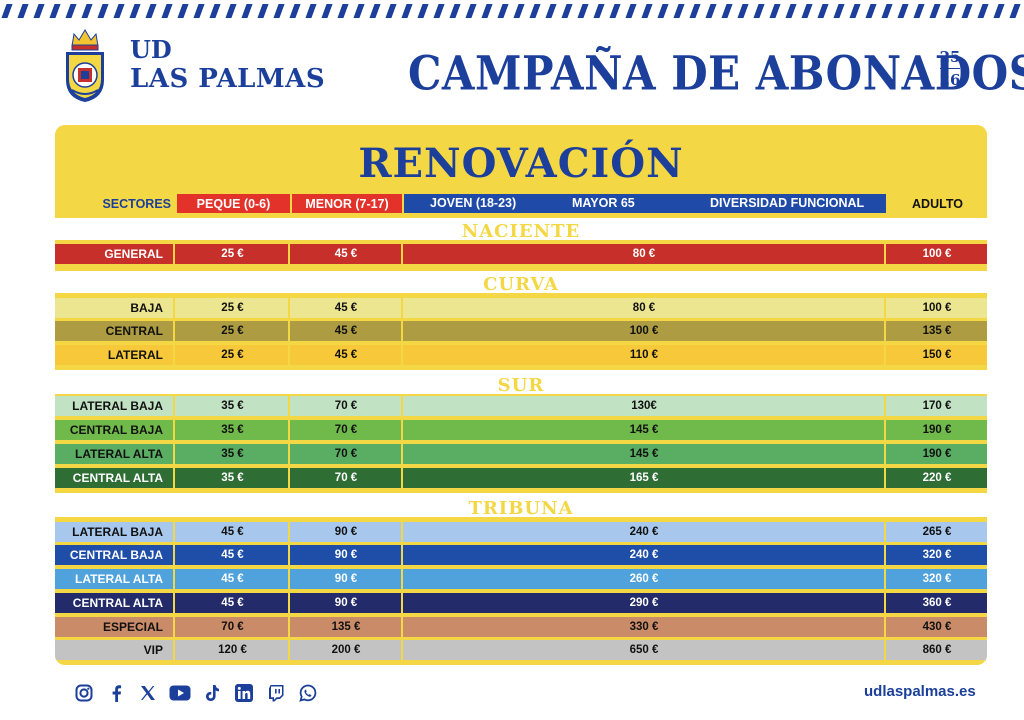 This screenshot has height=720, width=1024. Describe the element at coordinates (153, 650) in the screenshot. I see `sector-name-cell: VIP` at that location.